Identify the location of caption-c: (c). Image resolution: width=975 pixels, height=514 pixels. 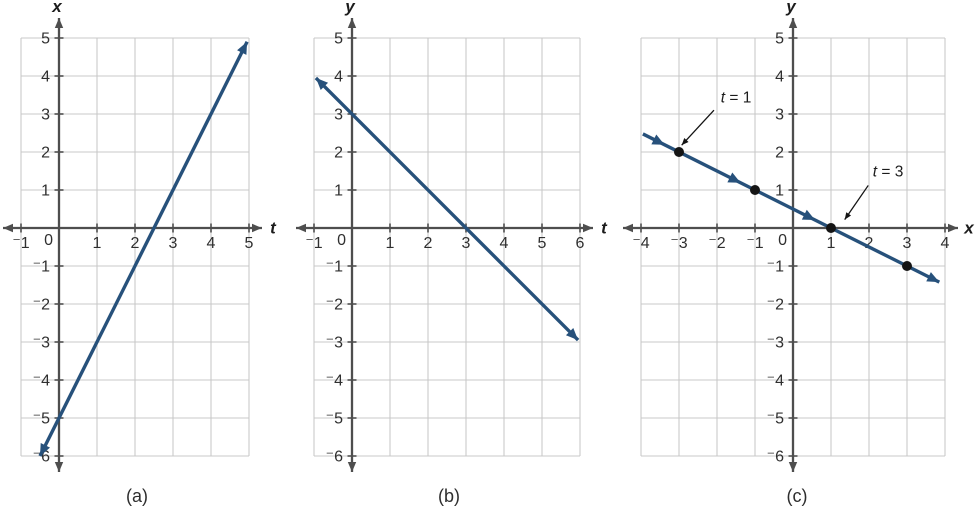
(797, 496).